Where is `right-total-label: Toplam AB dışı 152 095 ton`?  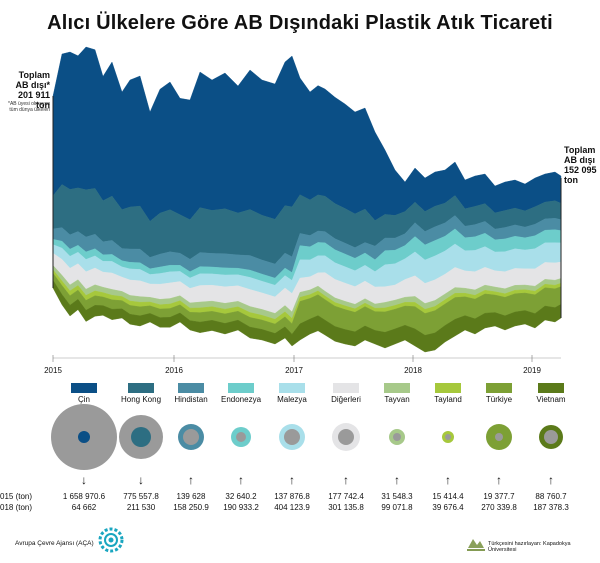
right-total-label: Toplam AB dışı 152 095 ton is located at coordinates (580, 165).